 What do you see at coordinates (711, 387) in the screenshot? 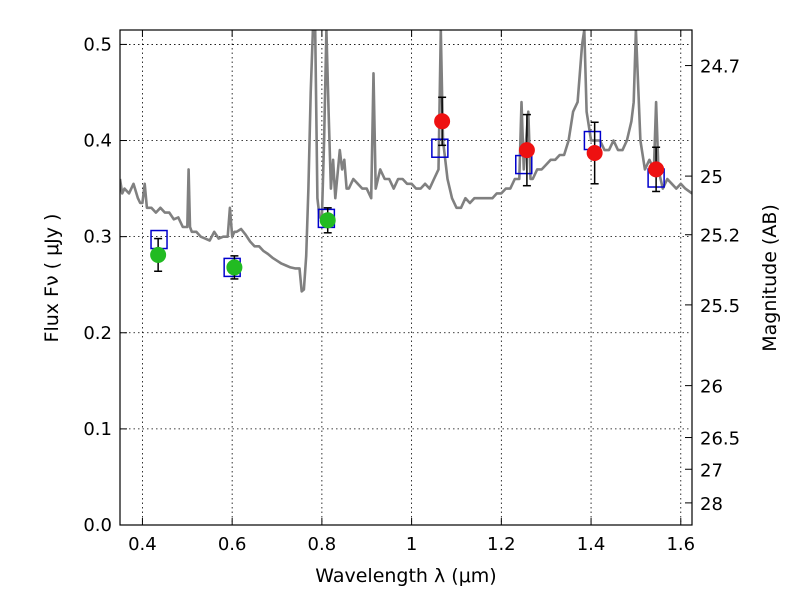
I see `magnitude-tick-label: 26` at bounding box center [711, 387].